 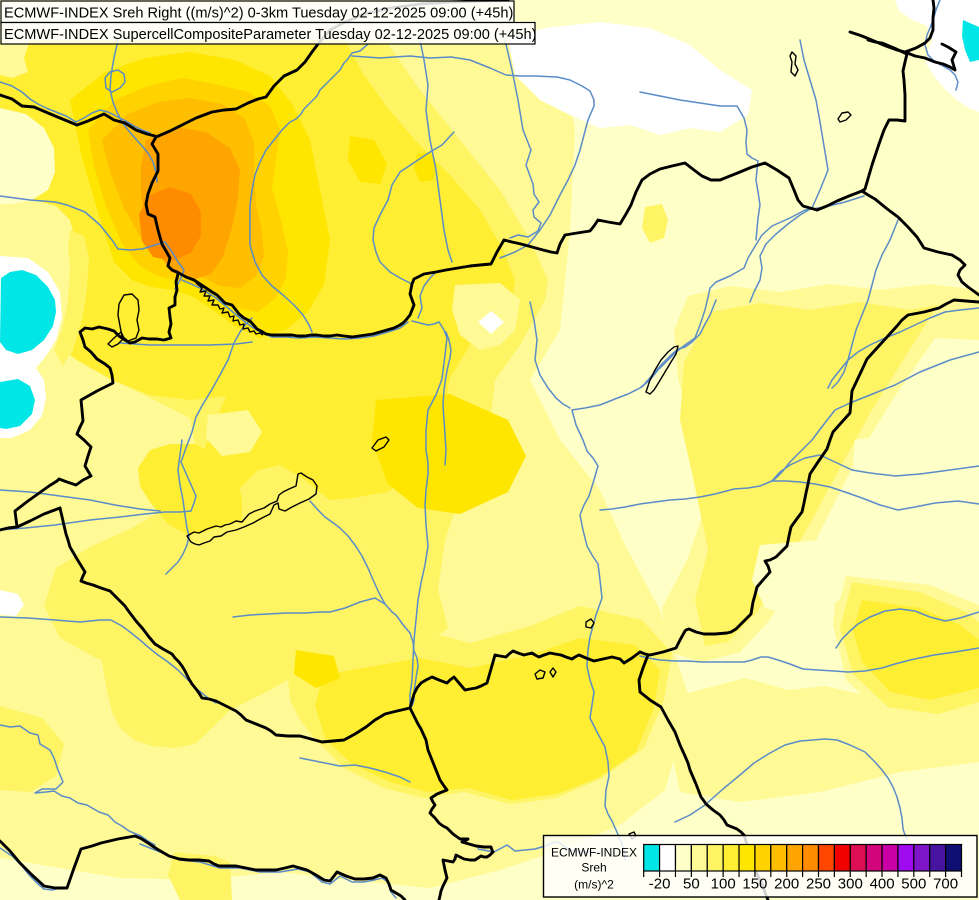 What do you see at coordinates (882, 884) in the screenshot?
I see `svg-text: 400` at bounding box center [882, 884].